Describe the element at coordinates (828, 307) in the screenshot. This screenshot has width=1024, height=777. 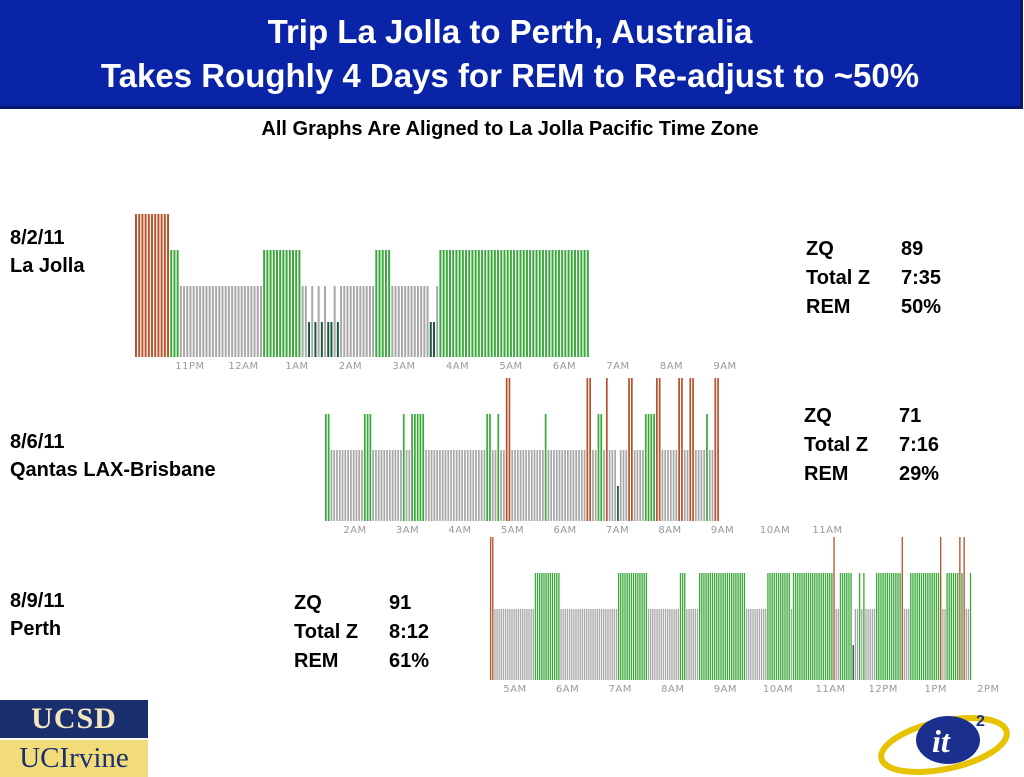
I see `rem-label: REM` at that location.